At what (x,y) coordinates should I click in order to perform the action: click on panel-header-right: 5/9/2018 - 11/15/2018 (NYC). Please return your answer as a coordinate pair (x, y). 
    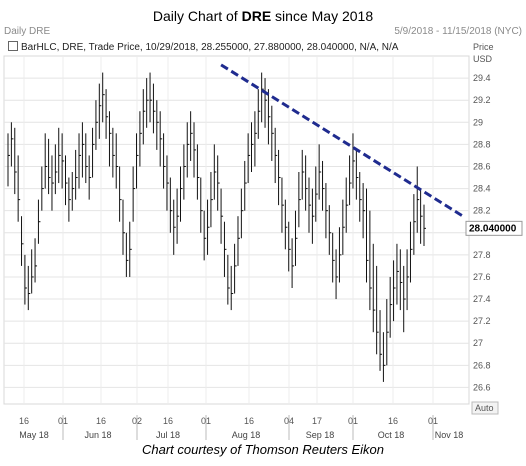
    Looking at the image, I should click on (458, 31).